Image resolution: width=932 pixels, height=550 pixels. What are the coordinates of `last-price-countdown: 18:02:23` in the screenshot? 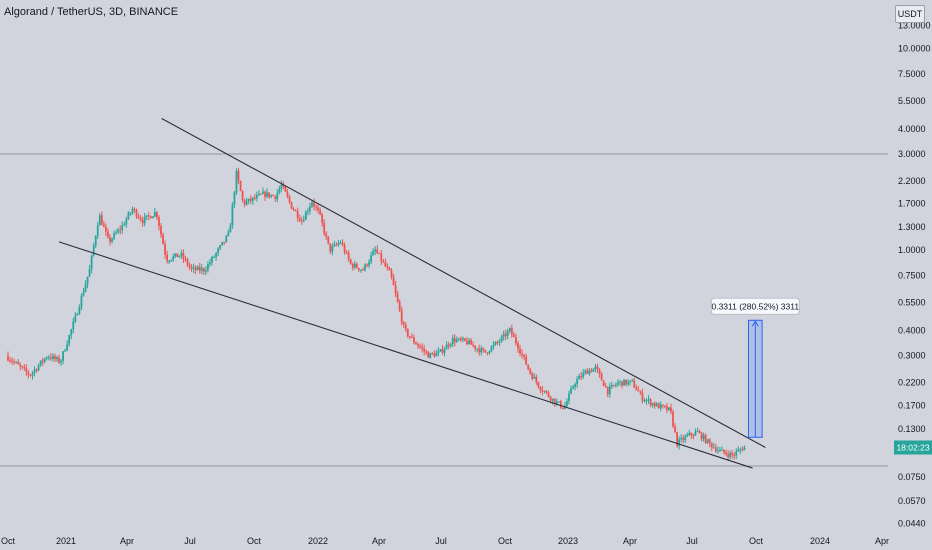 It's located at (912, 448).